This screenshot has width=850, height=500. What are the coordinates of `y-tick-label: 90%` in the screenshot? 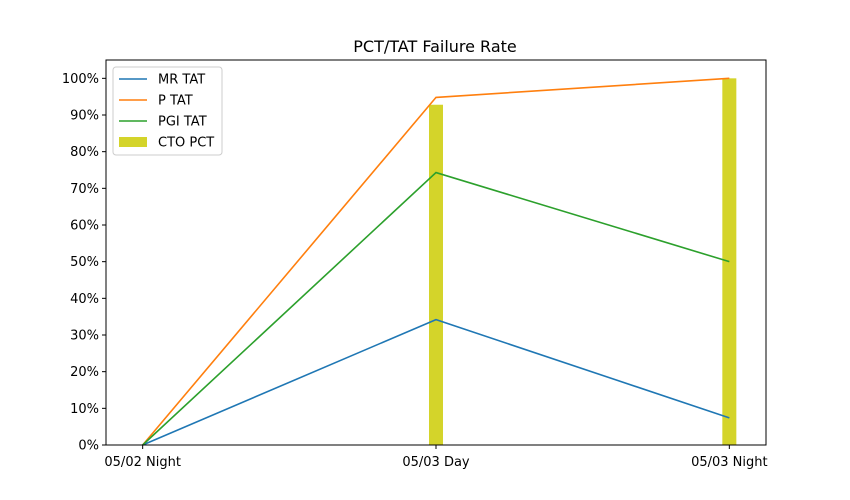 It's located at (84, 116).